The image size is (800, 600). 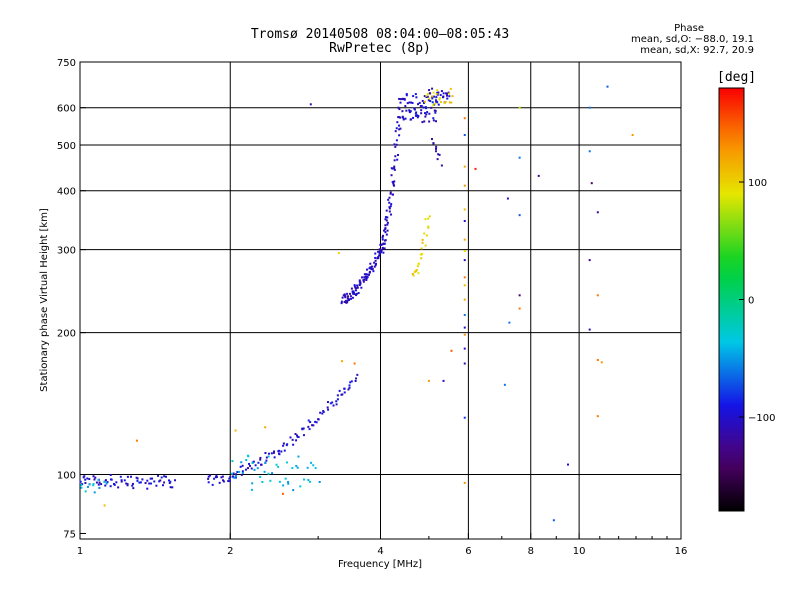 I want to click on colorbar-tick-label: 0, so click(x=751, y=301).